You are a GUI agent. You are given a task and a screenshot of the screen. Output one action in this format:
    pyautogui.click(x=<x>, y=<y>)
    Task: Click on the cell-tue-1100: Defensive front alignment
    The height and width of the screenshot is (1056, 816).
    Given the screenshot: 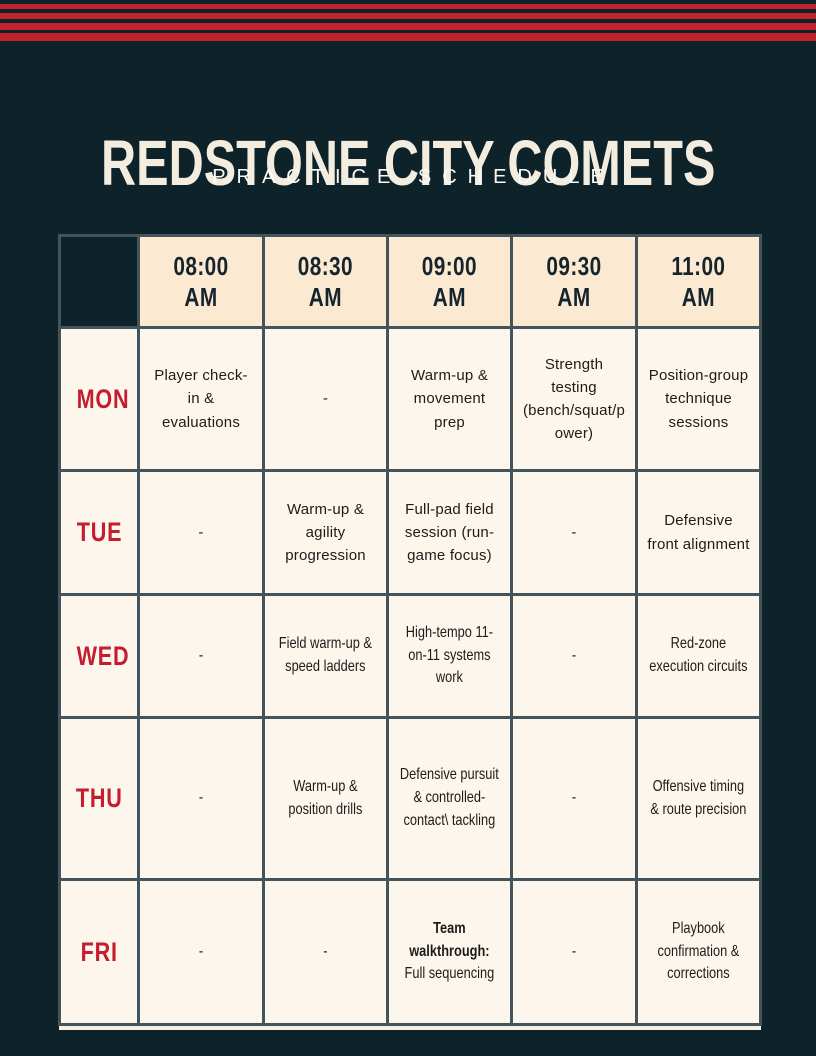 What is the action you would take?
    pyautogui.click(x=698, y=532)
    